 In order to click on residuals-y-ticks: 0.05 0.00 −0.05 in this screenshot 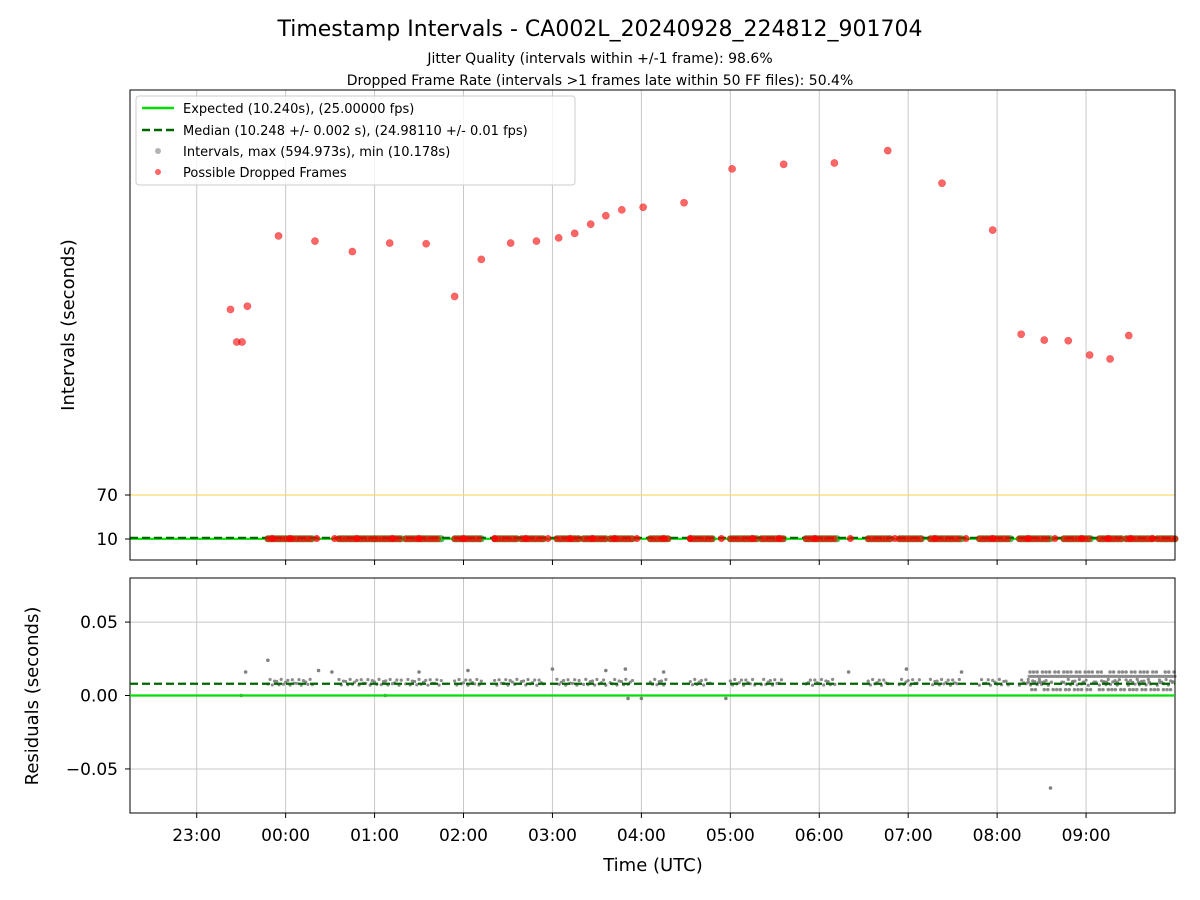, I will do `click(98, 696)`.